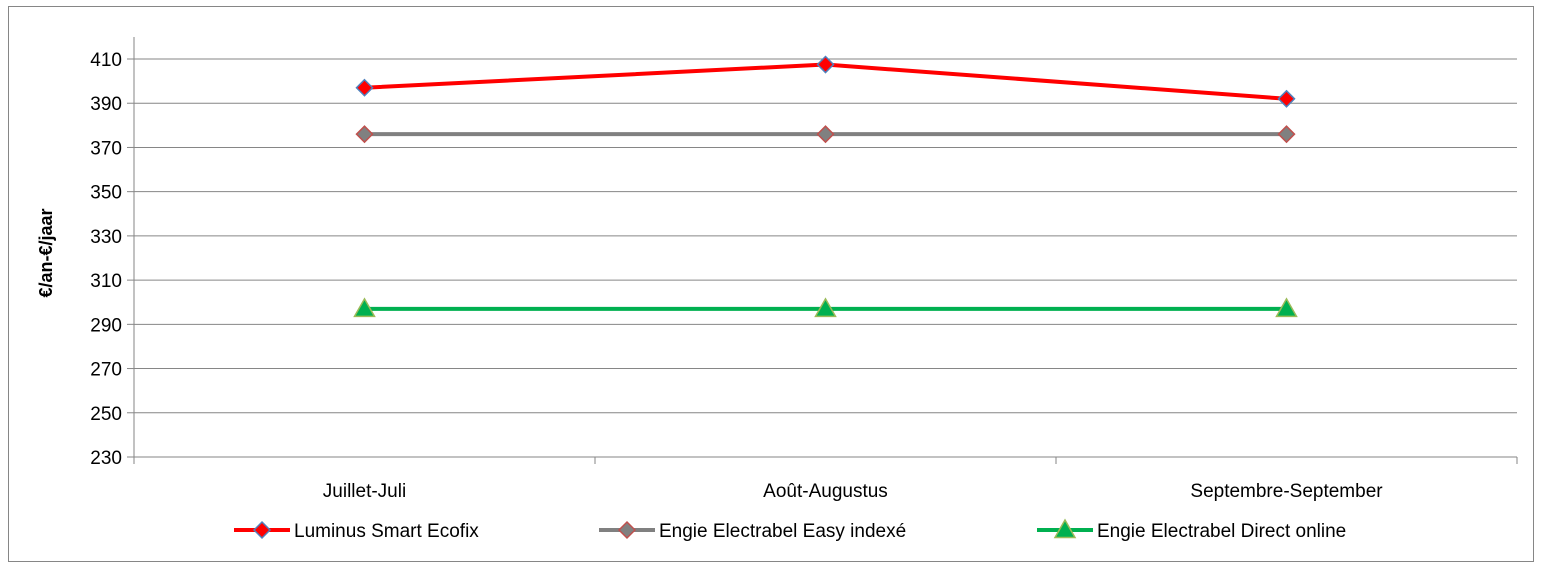 This screenshot has width=1542, height=568. Describe the element at coordinates (106, 281) in the screenshot. I see `y-tick-label-310: 310` at that location.